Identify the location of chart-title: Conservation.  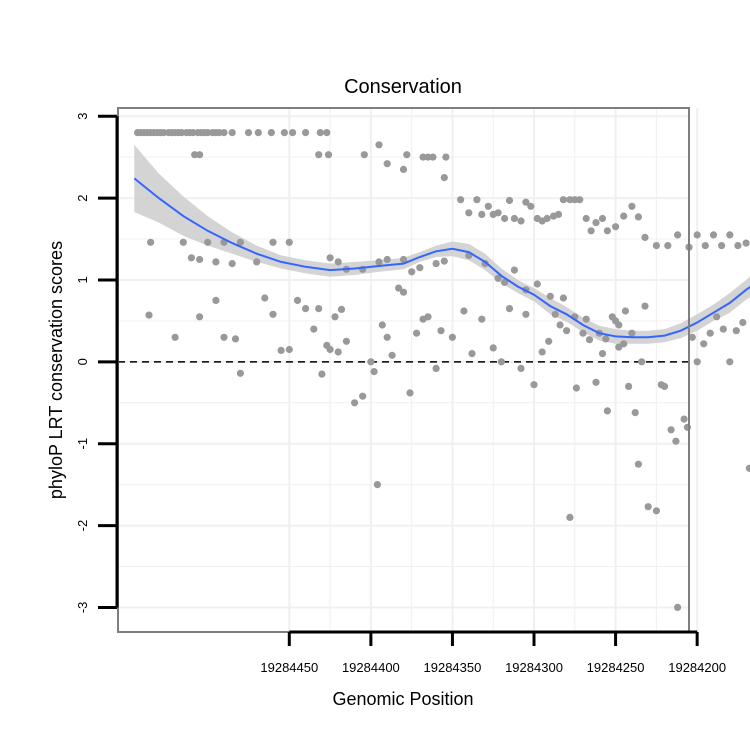
(403, 87).